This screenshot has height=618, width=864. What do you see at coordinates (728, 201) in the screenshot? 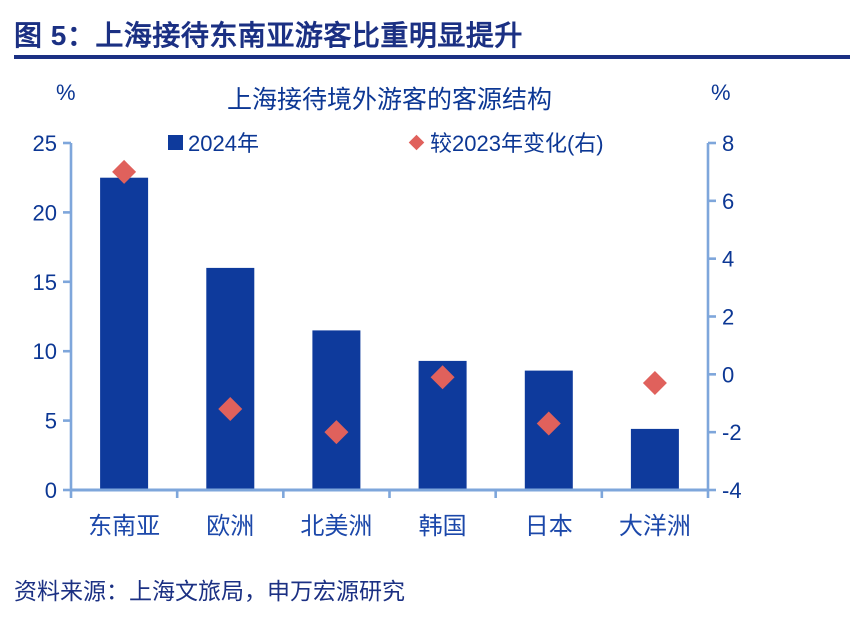
I see `right-axis-tick-label: 6` at bounding box center [728, 201].